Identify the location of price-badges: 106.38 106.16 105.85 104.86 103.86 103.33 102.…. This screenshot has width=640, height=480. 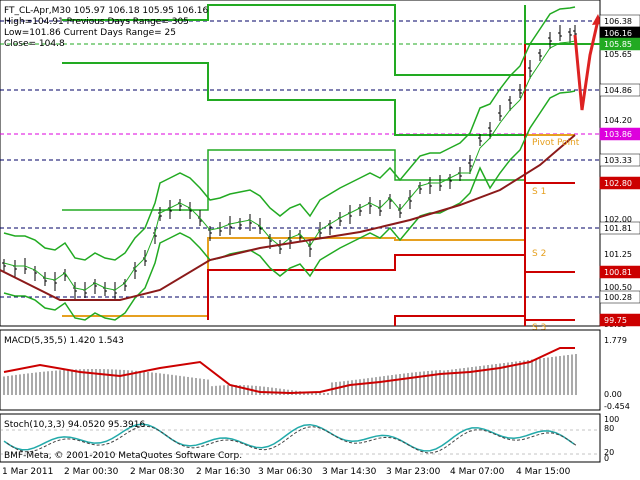
(619, 170).